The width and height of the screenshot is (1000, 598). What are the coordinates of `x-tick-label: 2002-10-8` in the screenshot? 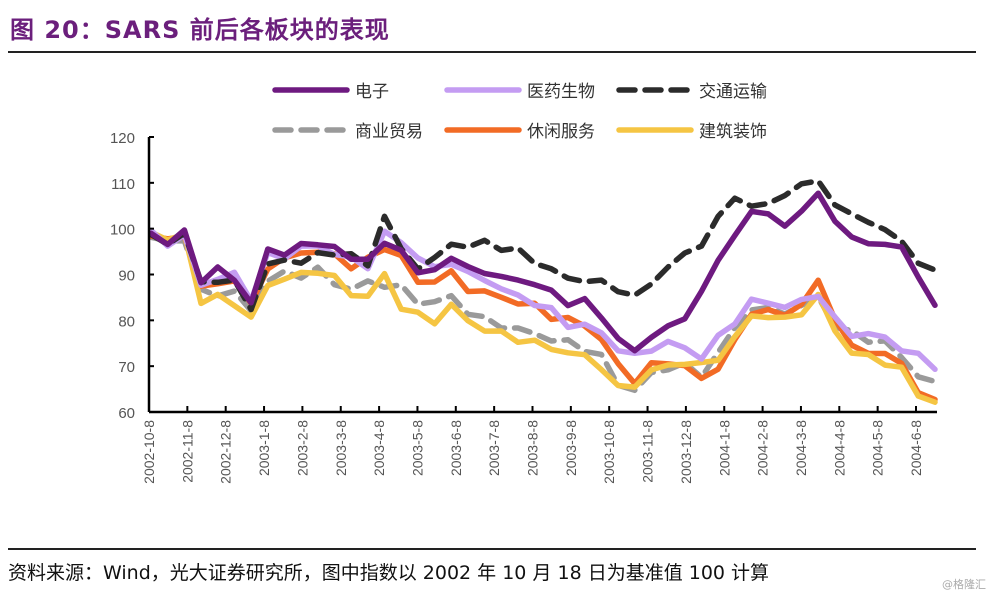 It's located at (149, 452).